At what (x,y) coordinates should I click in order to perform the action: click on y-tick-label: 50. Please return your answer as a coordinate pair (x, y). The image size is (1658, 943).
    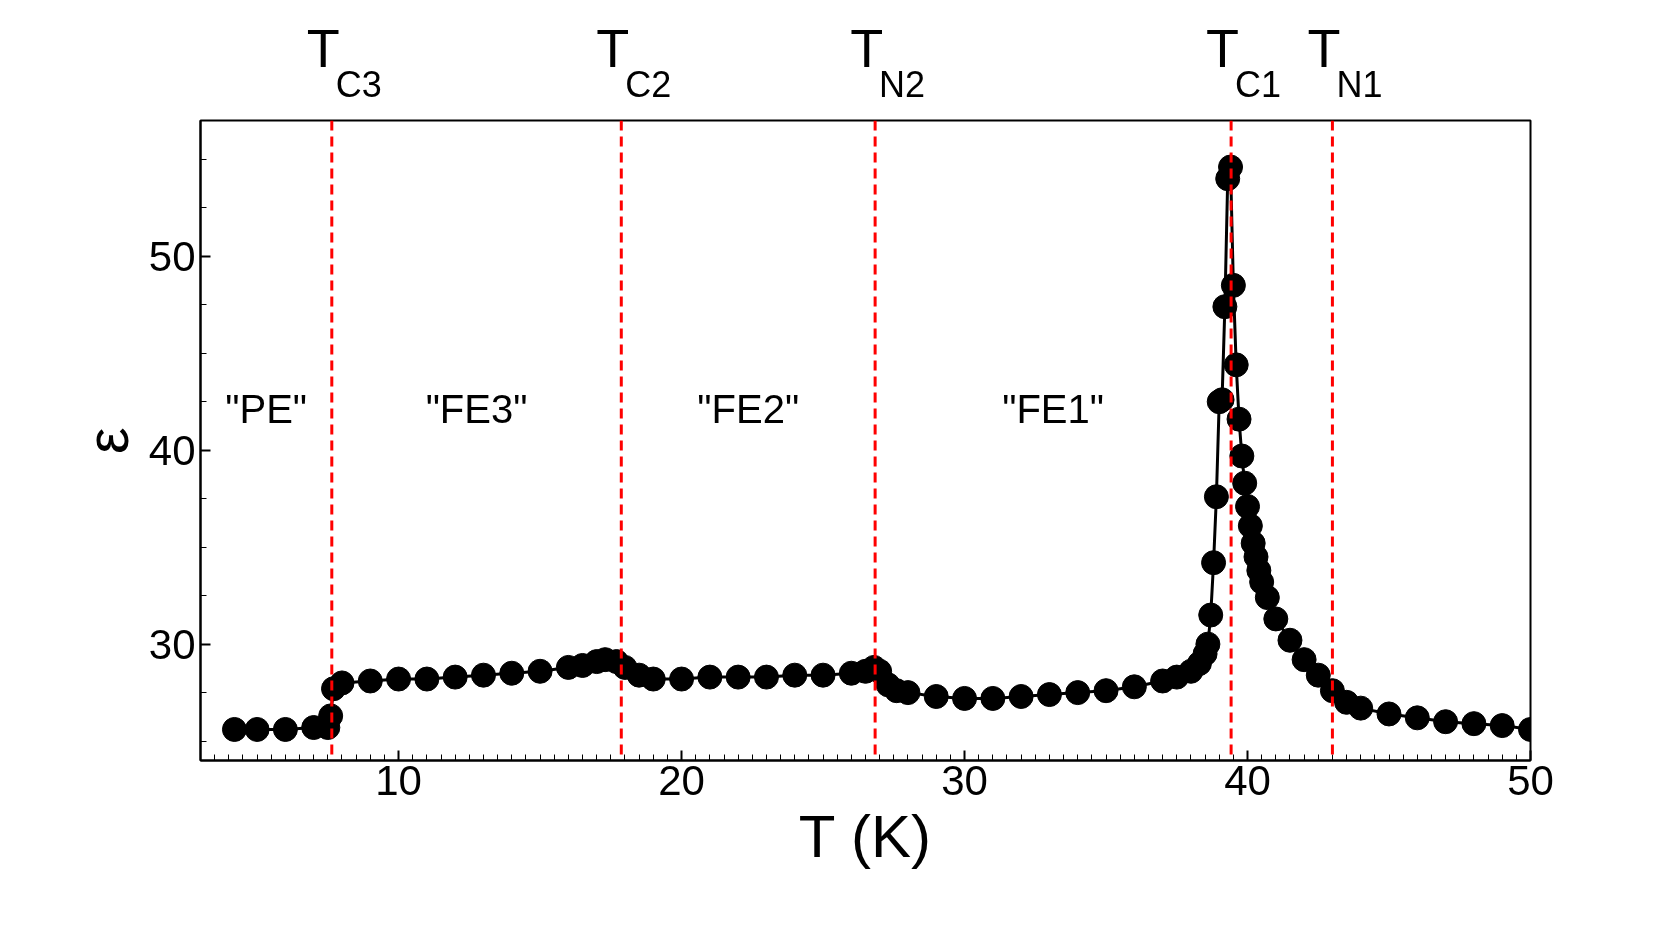
    Looking at the image, I should click on (172, 256).